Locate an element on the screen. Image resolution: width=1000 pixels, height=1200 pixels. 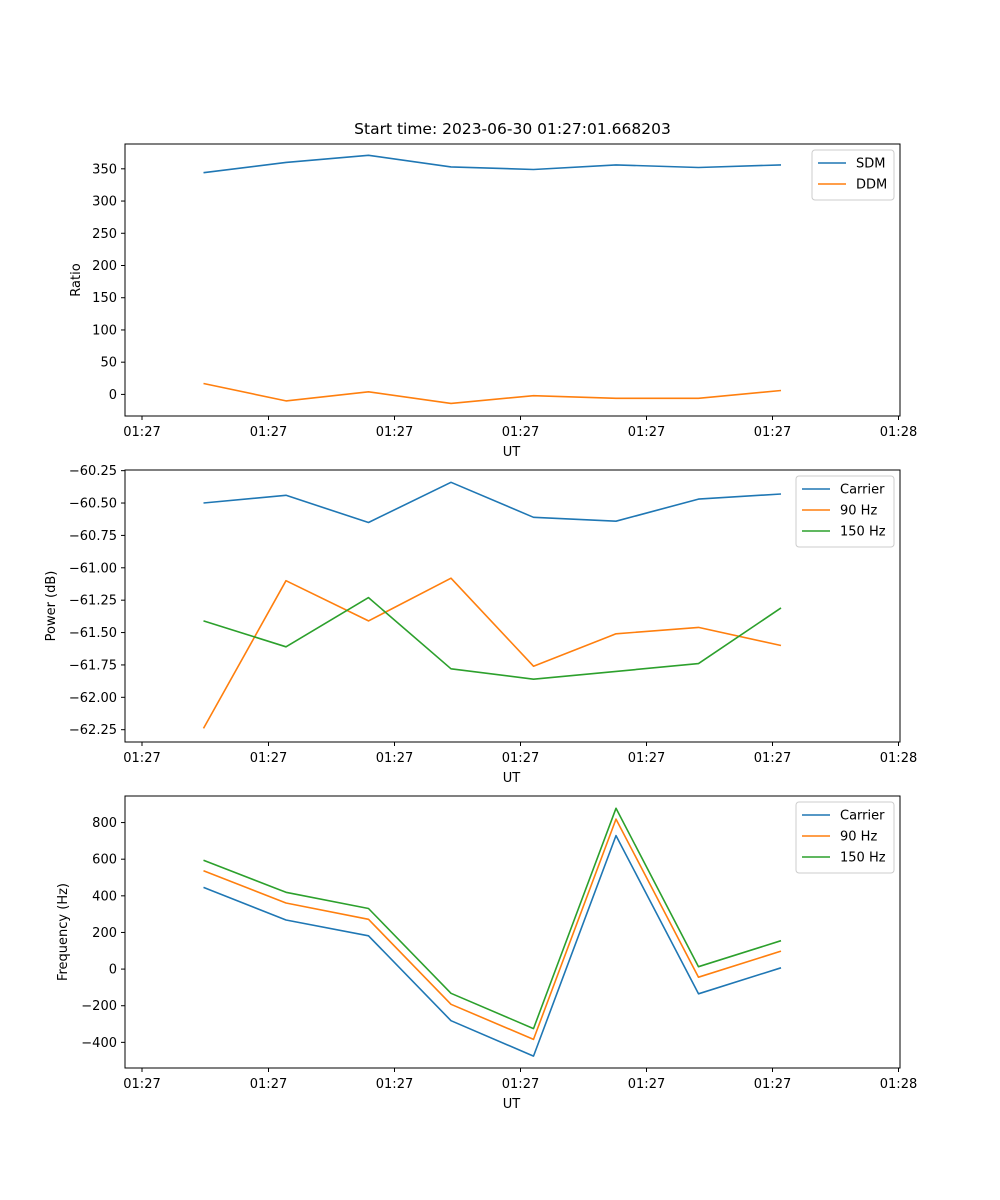
y-tick-label: −61.00 is located at coordinates (93, 568).